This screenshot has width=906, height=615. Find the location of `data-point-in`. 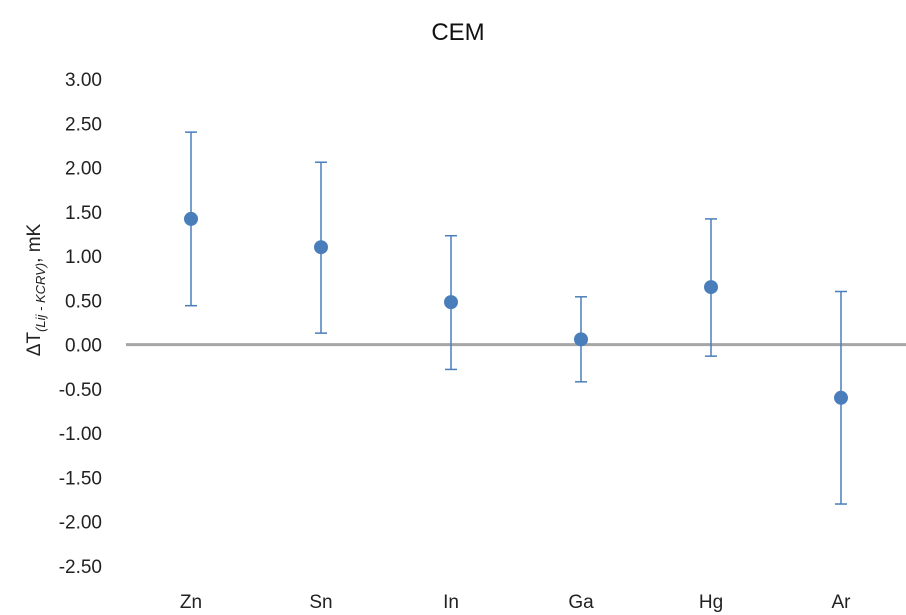

data-point-in is located at coordinates (451, 302).